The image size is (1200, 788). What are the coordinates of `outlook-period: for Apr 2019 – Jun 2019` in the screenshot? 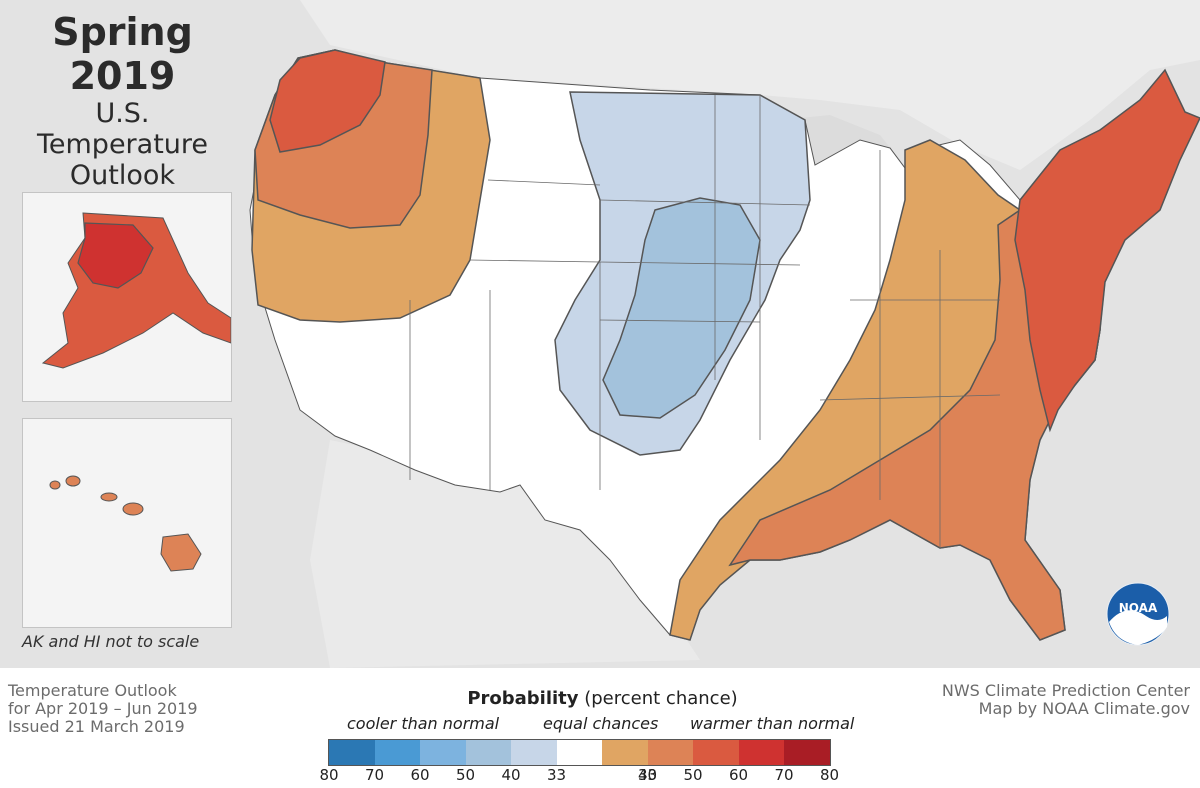 It's located at (103, 708).